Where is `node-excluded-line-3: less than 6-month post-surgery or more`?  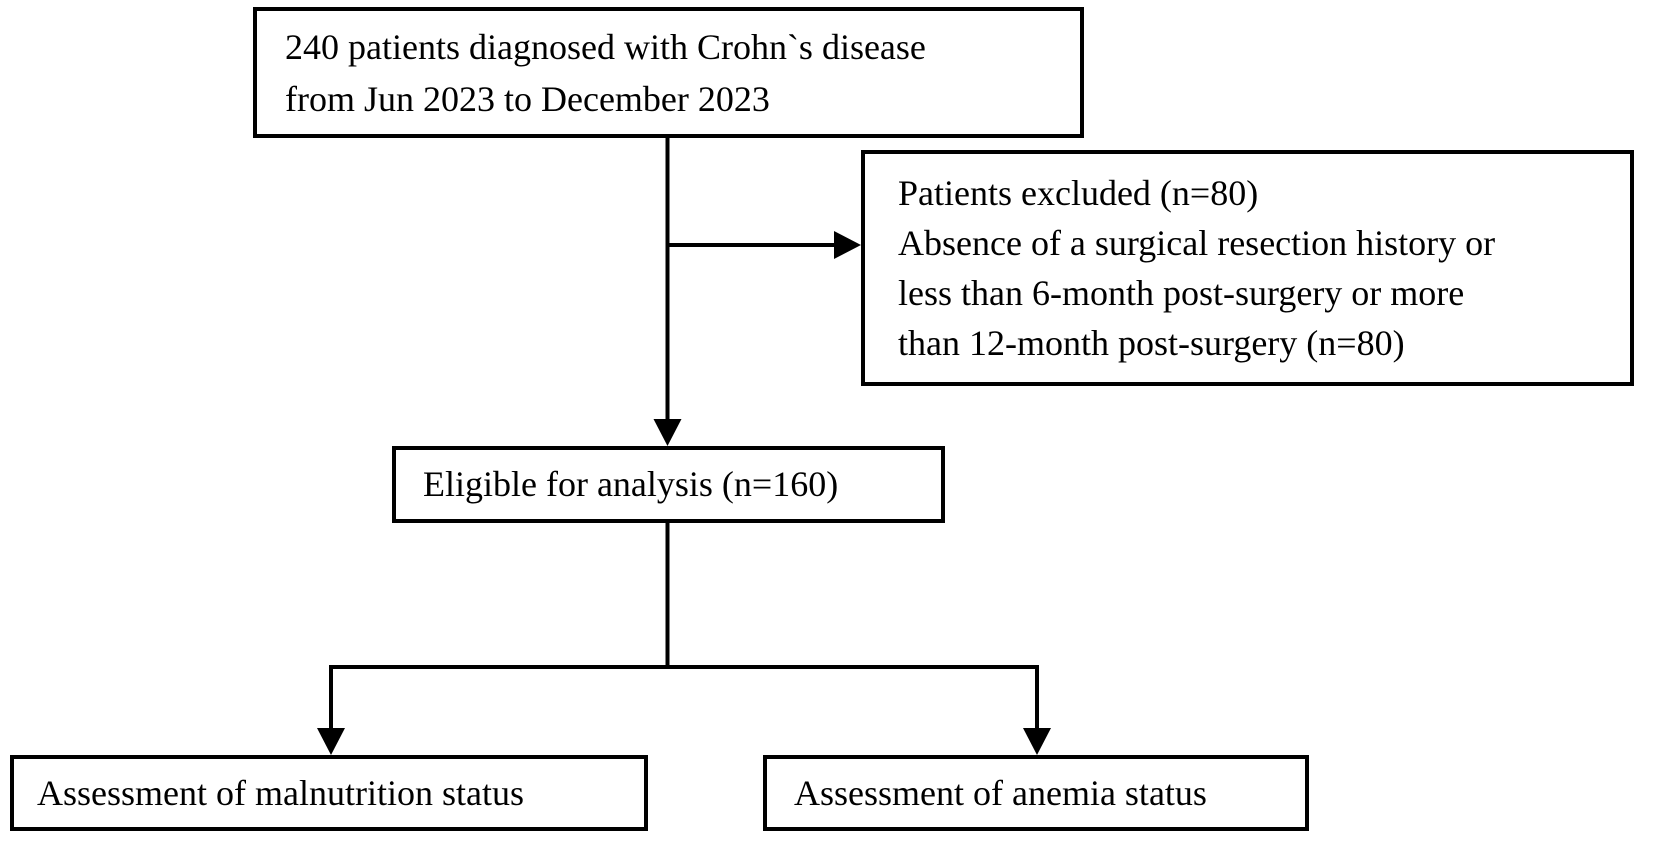 node-excluded-line-3: less than 6-month post-surgery or more is located at coordinates (1181, 293).